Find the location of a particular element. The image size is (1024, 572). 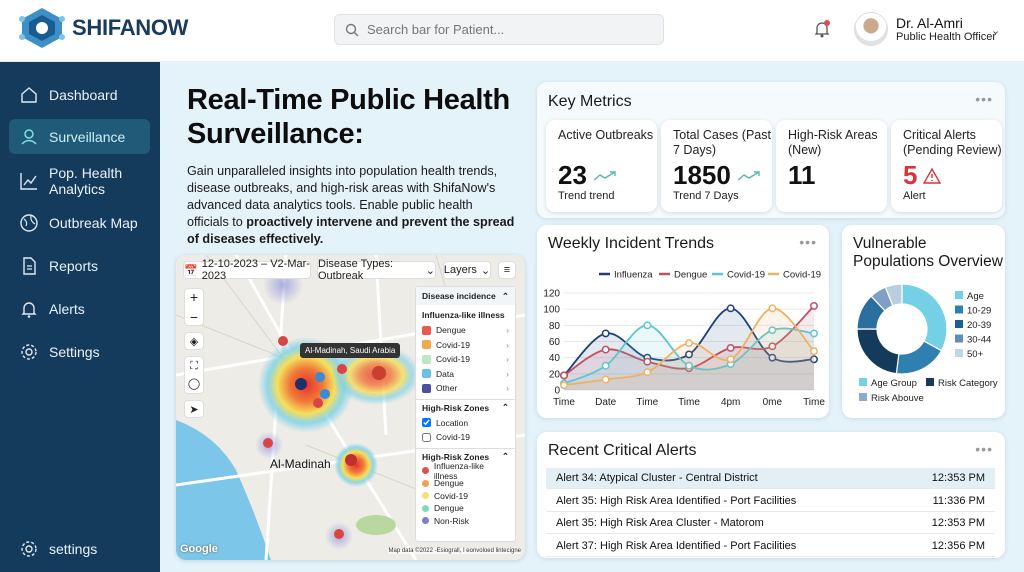

chevron-right-icon: › is located at coordinates (507, 330).